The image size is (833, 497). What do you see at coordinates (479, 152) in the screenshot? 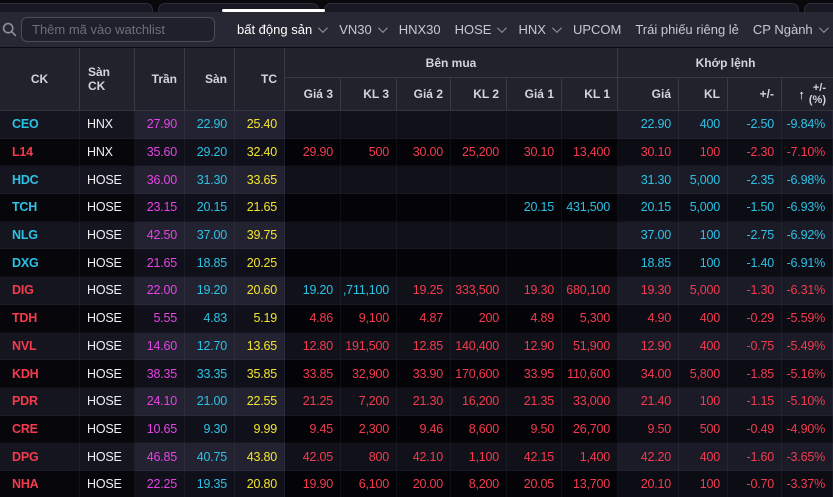
I see `buy-volume-2: 25,200` at bounding box center [479, 152].